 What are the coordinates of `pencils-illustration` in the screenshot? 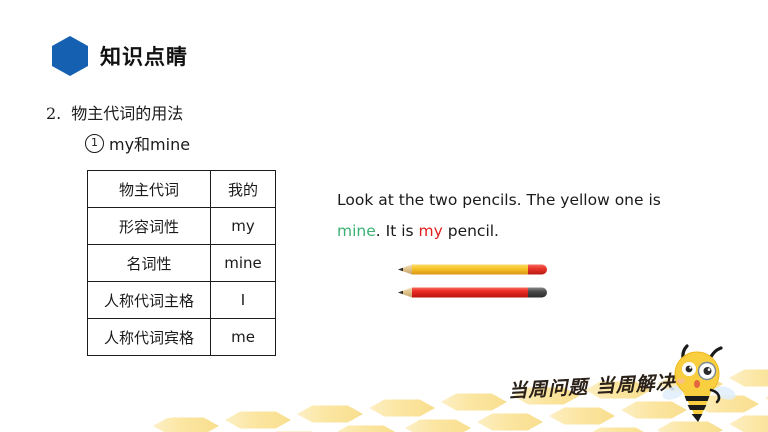 It's located at (498, 284).